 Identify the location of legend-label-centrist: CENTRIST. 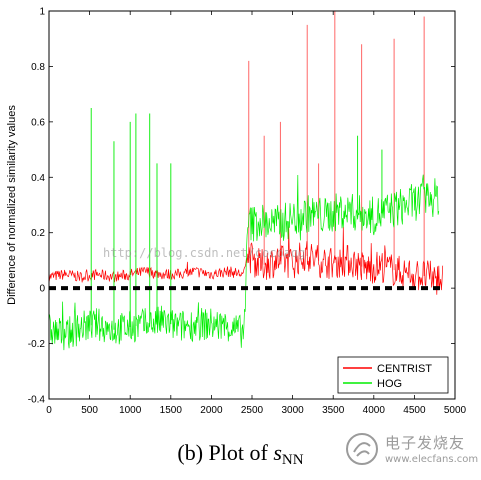
(404, 369).